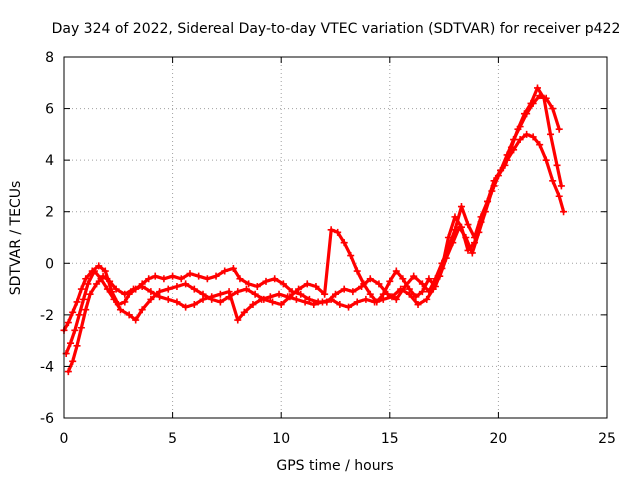  What do you see at coordinates (64, 439) in the screenshot?
I see `x-tick-label: 0` at bounding box center [64, 439].